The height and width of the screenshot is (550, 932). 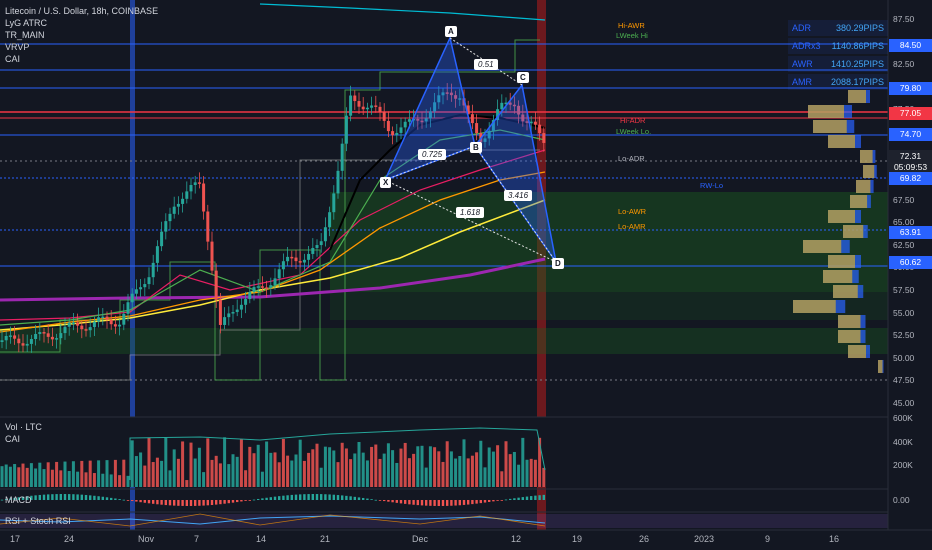 What do you see at coordinates (386, 182) in the screenshot?
I see `pattern-point-x: X` at bounding box center [386, 182].